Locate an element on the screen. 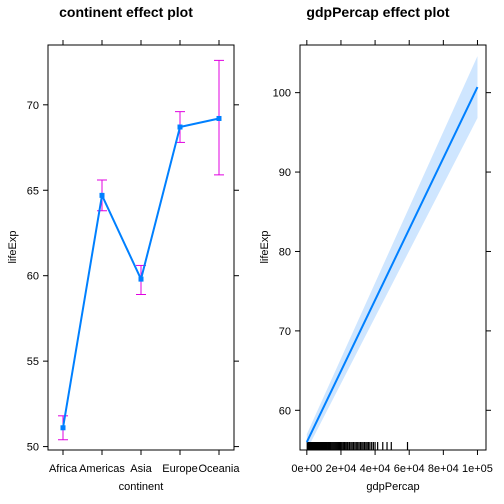 The image size is (504, 504). continent-y-tick-label: 55 is located at coordinates (33, 362).